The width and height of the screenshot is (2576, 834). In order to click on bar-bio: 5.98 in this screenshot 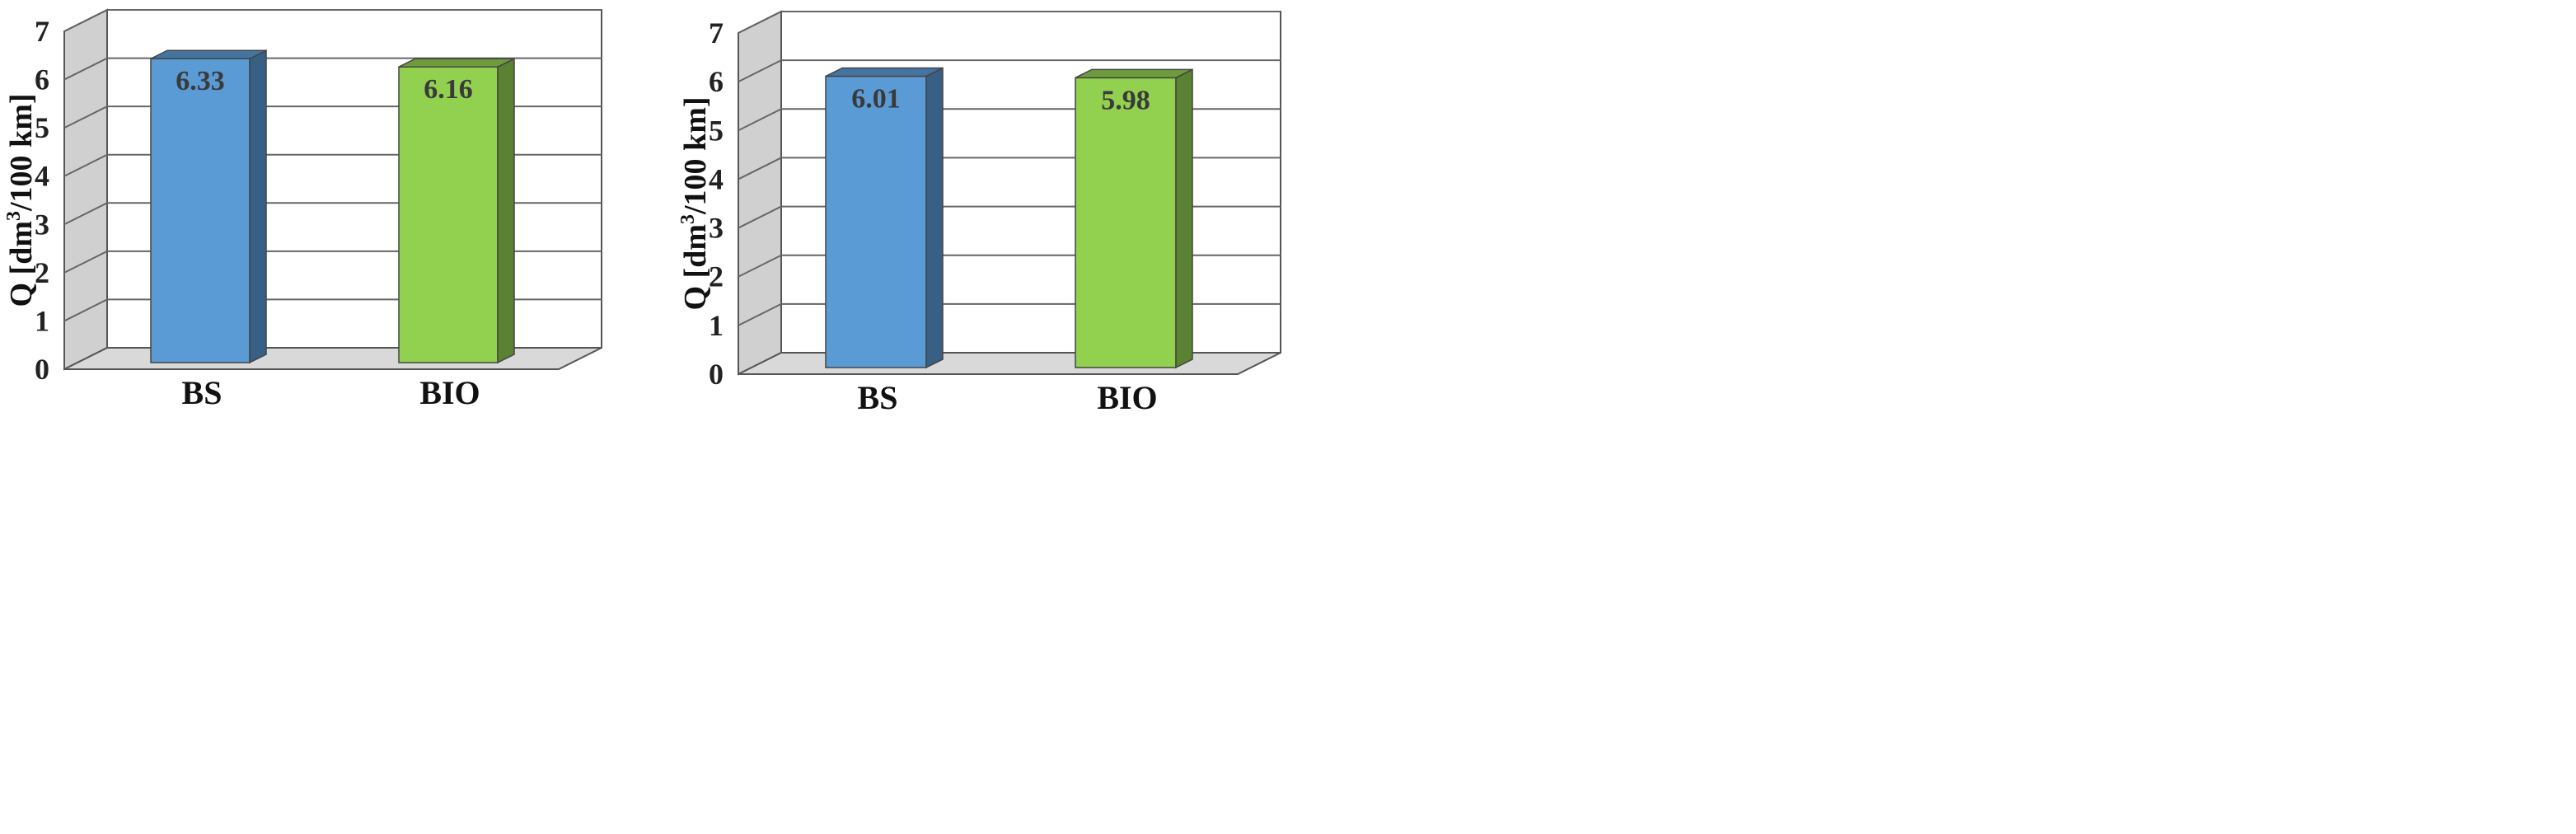, I will do `click(1134, 218)`.